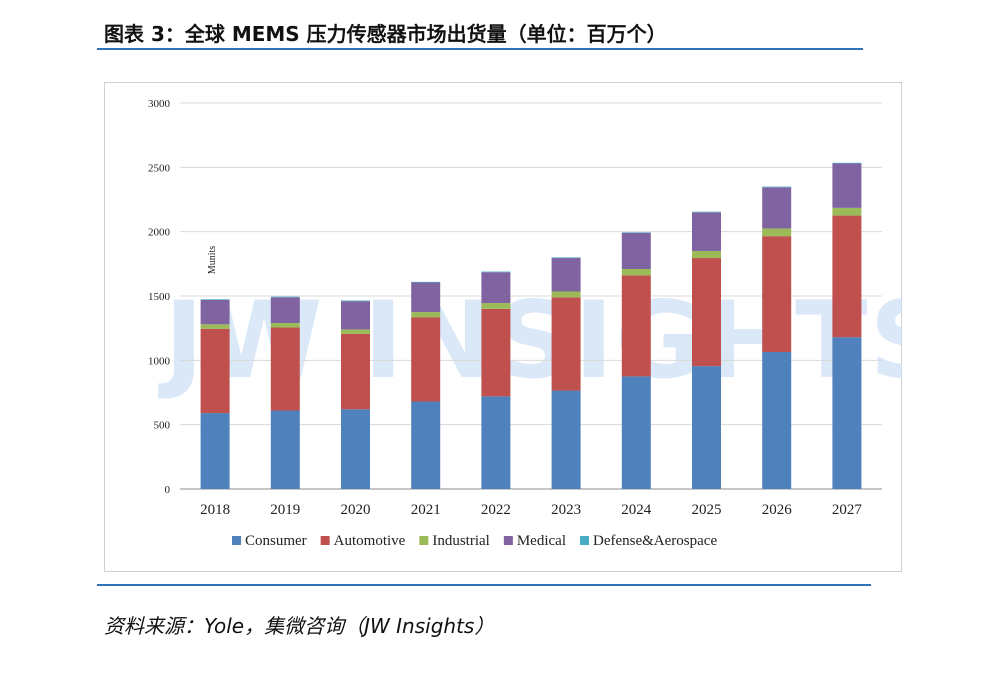  What do you see at coordinates (159, 104) in the screenshot?
I see `y-tick-label: 3000` at bounding box center [159, 104].